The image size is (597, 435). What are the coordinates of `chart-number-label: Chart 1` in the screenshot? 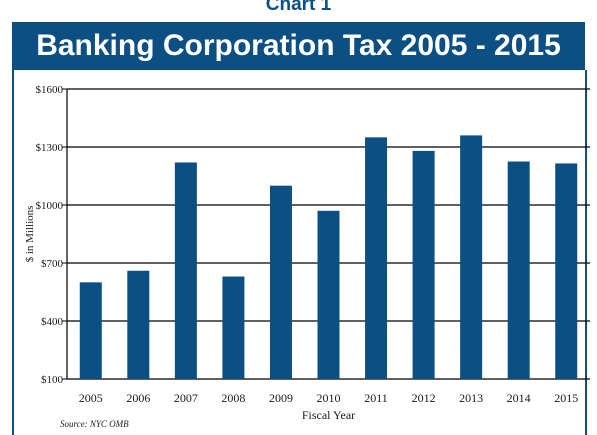 It's located at (298, 7).